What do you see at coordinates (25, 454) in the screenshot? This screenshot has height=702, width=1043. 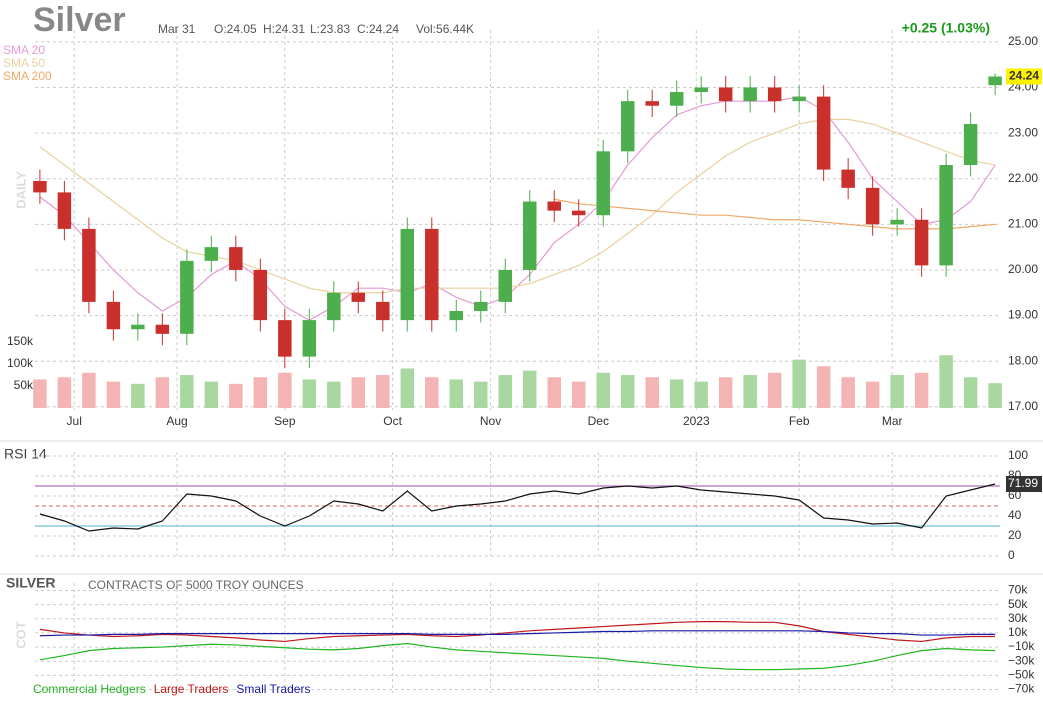 I see `panel-title: RSI 14` at bounding box center [25, 454].